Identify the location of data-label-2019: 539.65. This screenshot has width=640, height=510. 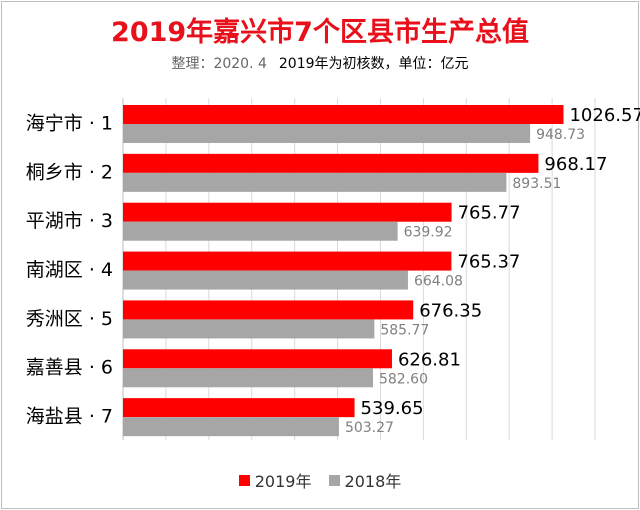
(392, 408).